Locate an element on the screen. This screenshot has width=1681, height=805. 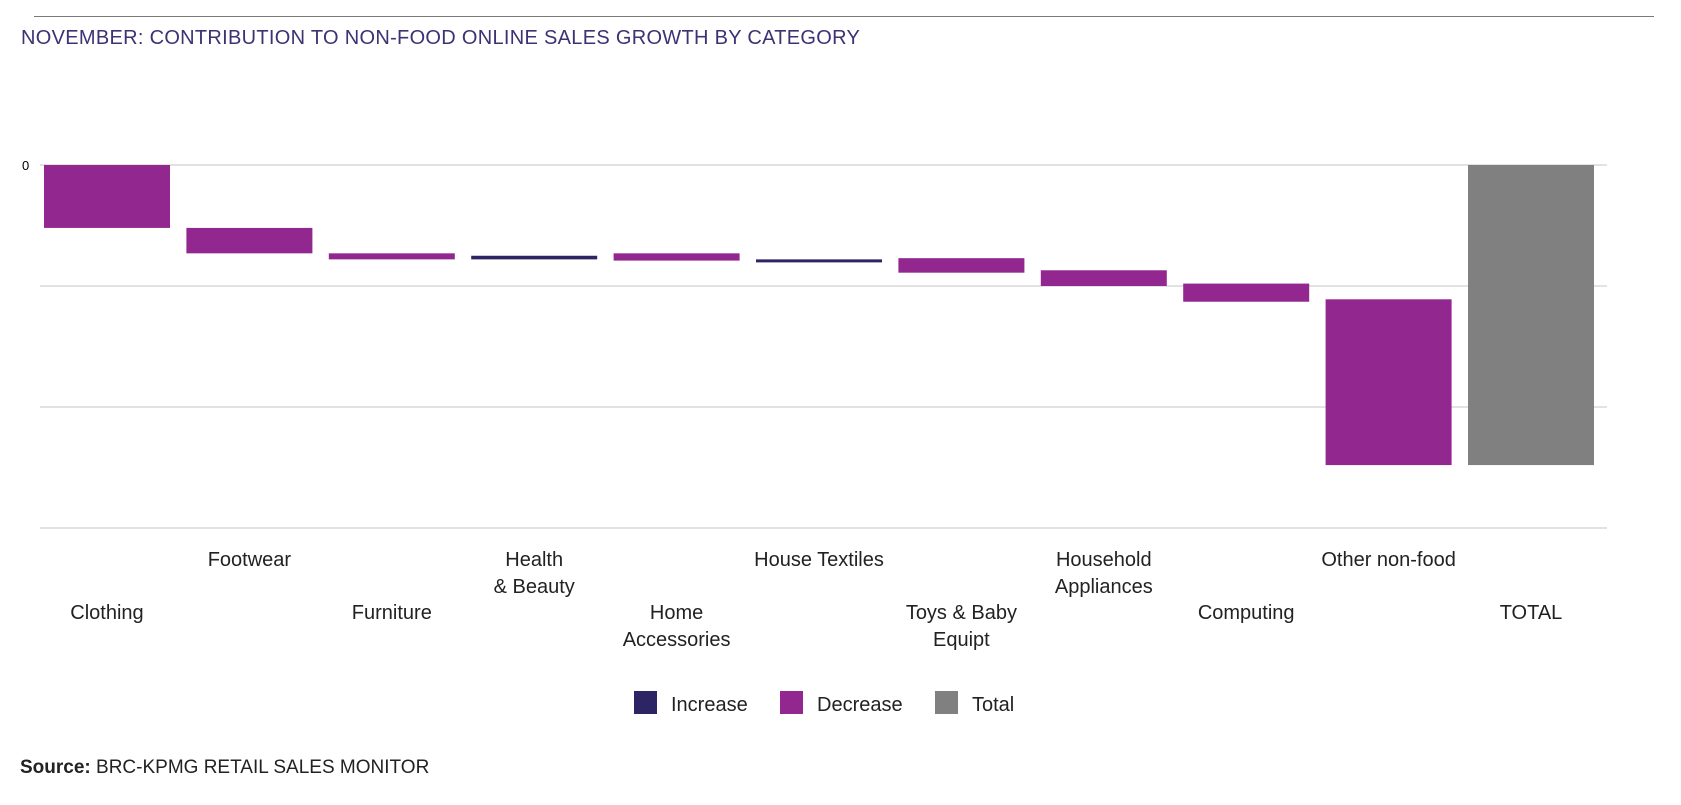
source-note: Source: BRC-KPMG RETAIL SALES MONITOR is located at coordinates (224, 768).